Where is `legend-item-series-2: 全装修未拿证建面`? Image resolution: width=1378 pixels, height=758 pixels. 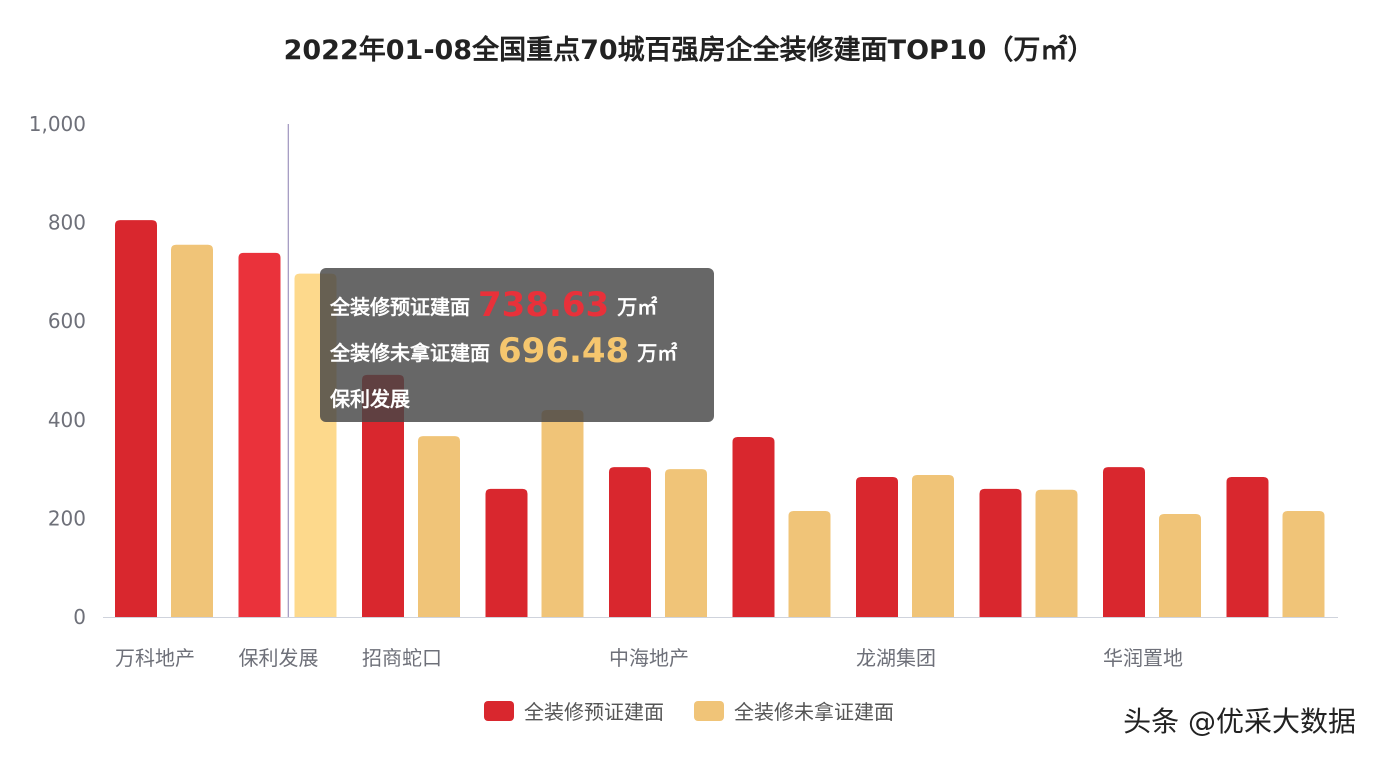 legend-item-series-2: 全装修未拿证建面 is located at coordinates (794, 710).